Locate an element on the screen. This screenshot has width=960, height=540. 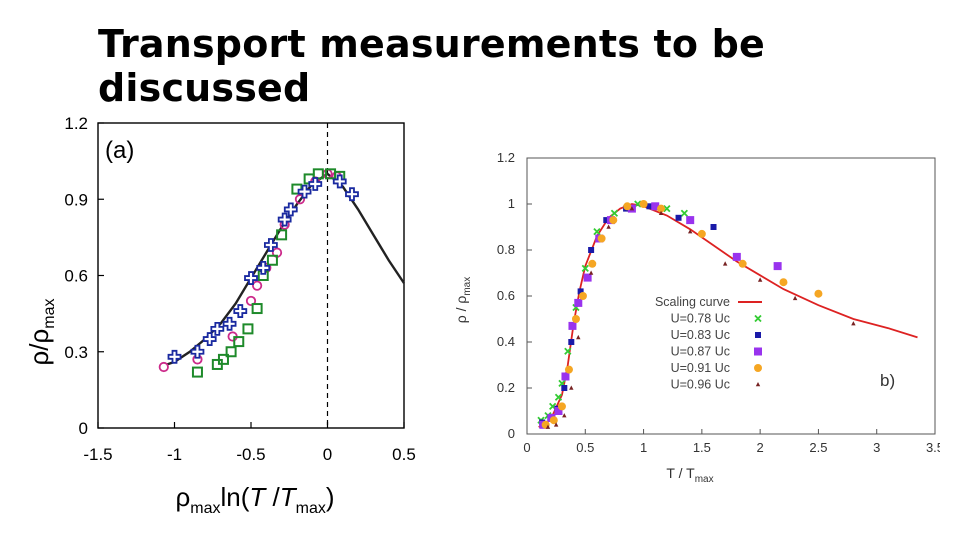
chart-b-xtick-label: 3.5 is located at coordinates (933, 447).